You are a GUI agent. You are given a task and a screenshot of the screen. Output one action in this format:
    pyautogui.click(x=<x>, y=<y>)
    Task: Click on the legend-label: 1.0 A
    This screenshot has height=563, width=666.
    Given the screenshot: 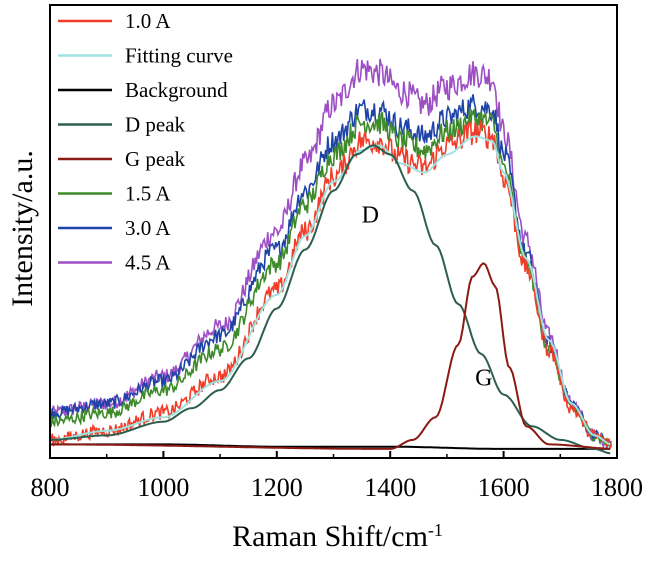 What is the action you would take?
    pyautogui.click(x=148, y=21)
    